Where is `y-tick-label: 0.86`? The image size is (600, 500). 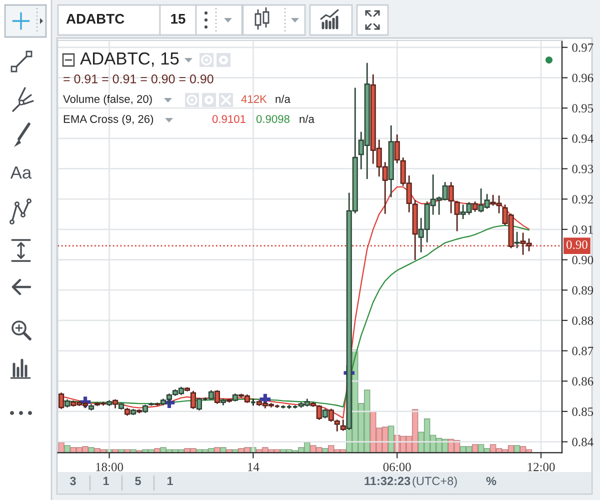 y-tick-label: 0.86 is located at coordinates (583, 381).